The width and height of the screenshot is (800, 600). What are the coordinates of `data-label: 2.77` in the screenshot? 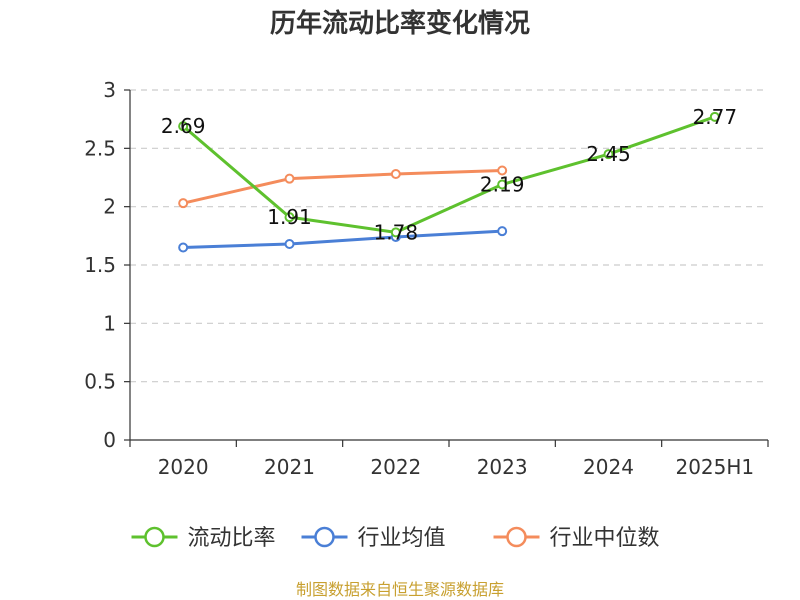 It's located at (715, 117).